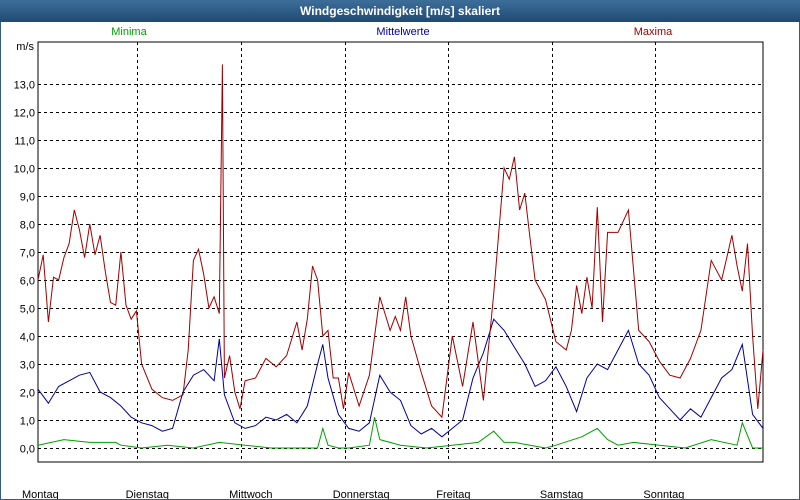 This screenshot has width=800, height=500. Describe the element at coordinates (27, 450) in the screenshot. I see `y-tick-label: 0,0` at that location.